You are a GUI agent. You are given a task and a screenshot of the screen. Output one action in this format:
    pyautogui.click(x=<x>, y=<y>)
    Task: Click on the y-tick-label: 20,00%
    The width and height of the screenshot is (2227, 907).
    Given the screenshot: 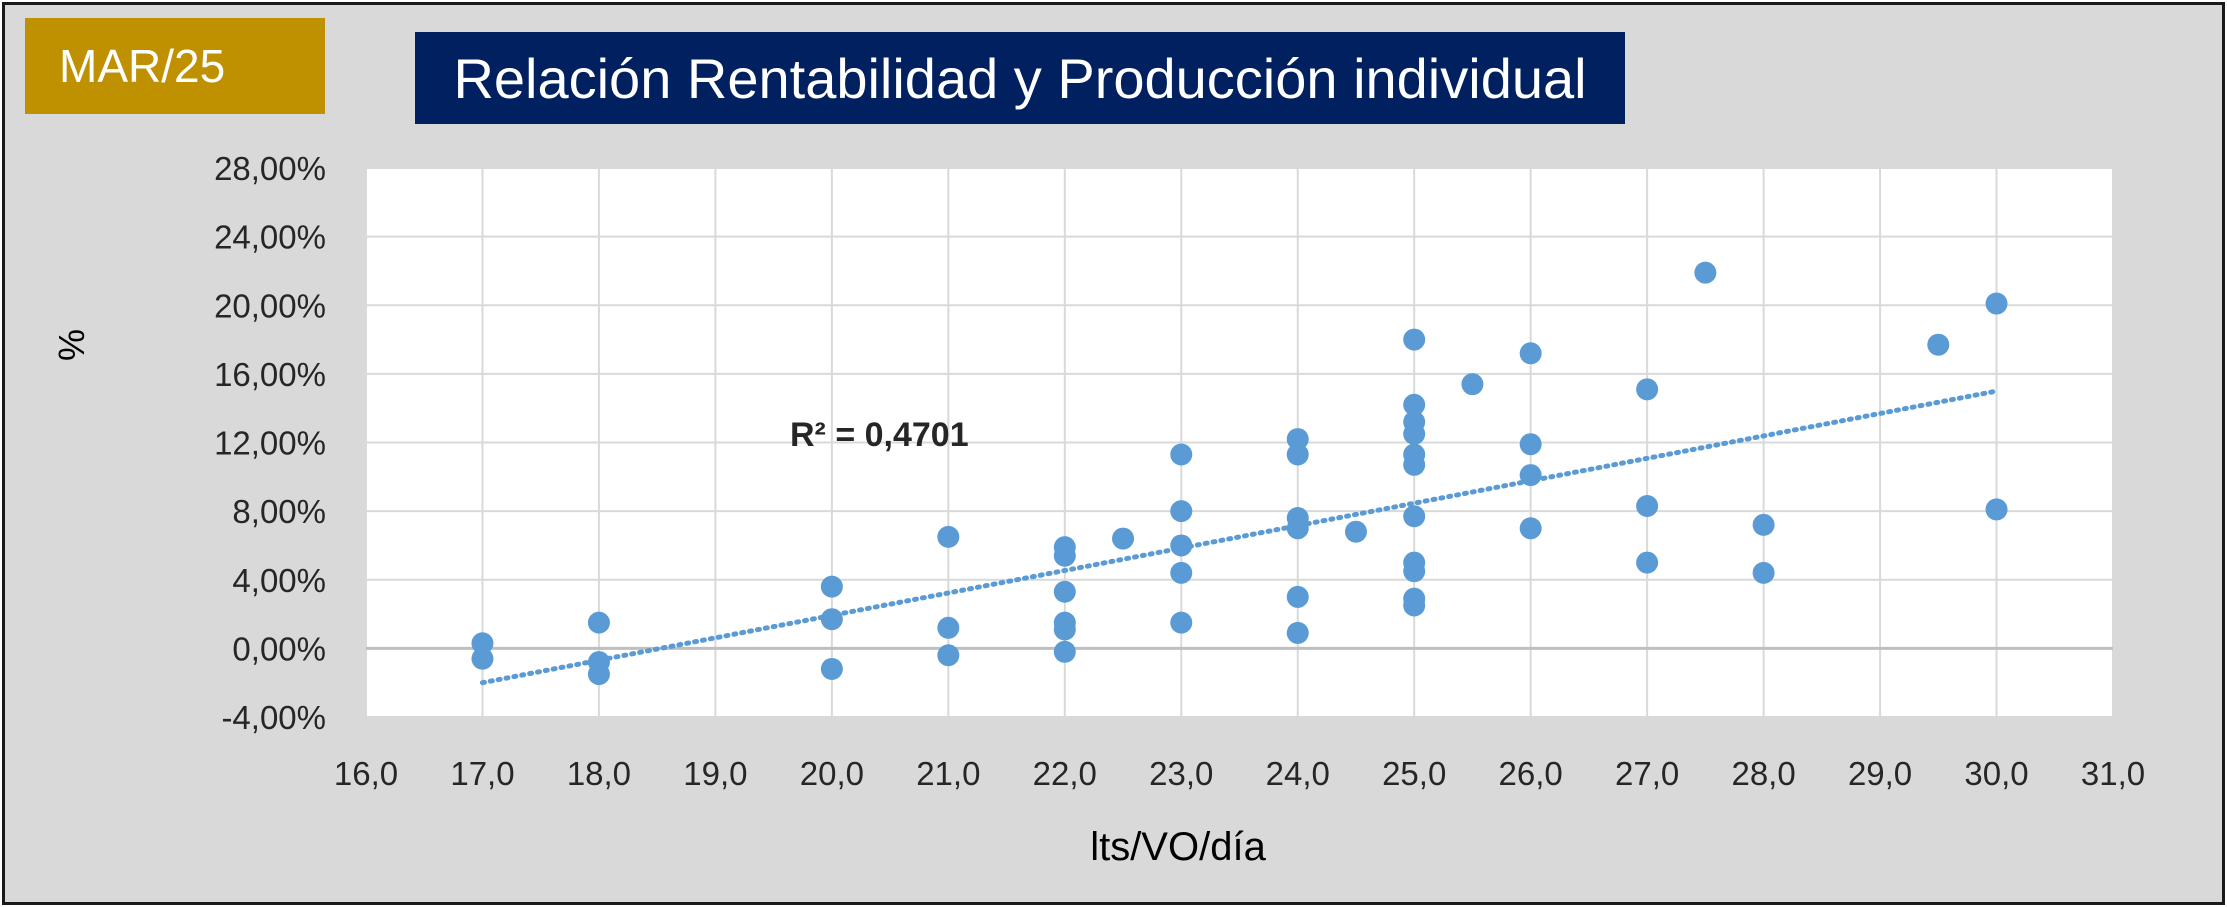 What is the action you would take?
    pyautogui.click(x=270, y=305)
    